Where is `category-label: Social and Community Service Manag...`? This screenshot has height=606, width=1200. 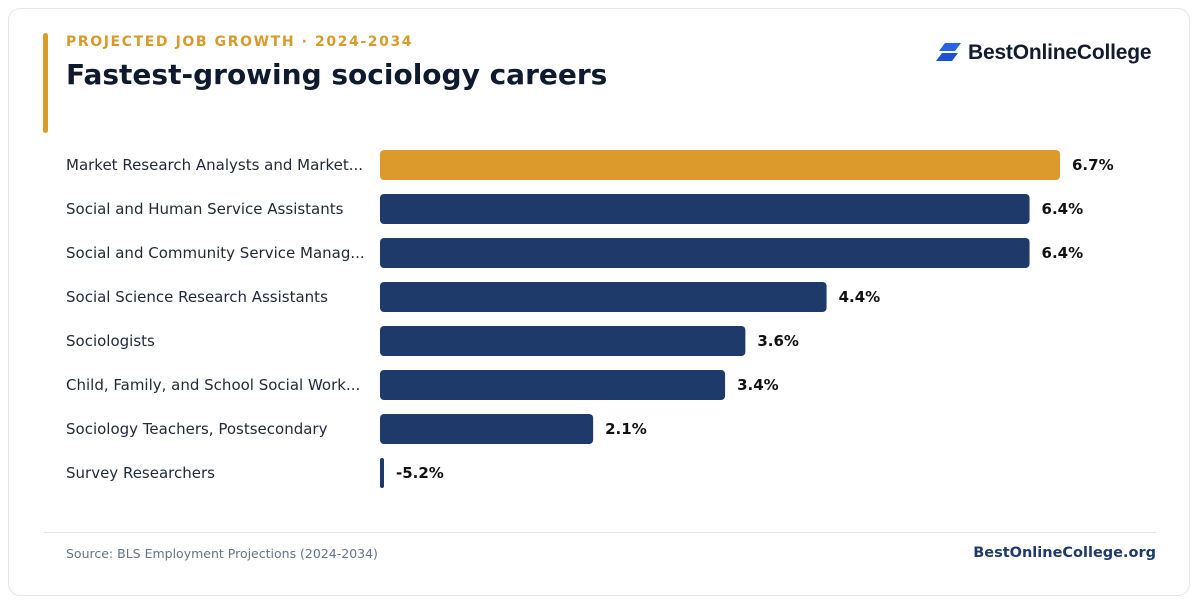 category-label: Social and Community Service Manag... is located at coordinates (215, 253).